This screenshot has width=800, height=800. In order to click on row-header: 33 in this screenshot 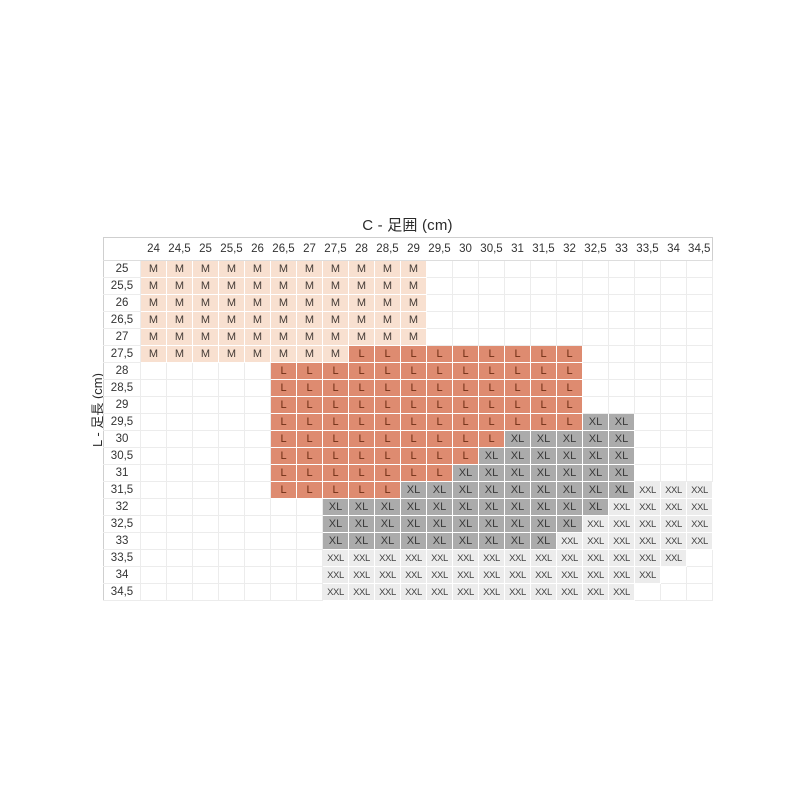, I will do `click(122, 541)`.